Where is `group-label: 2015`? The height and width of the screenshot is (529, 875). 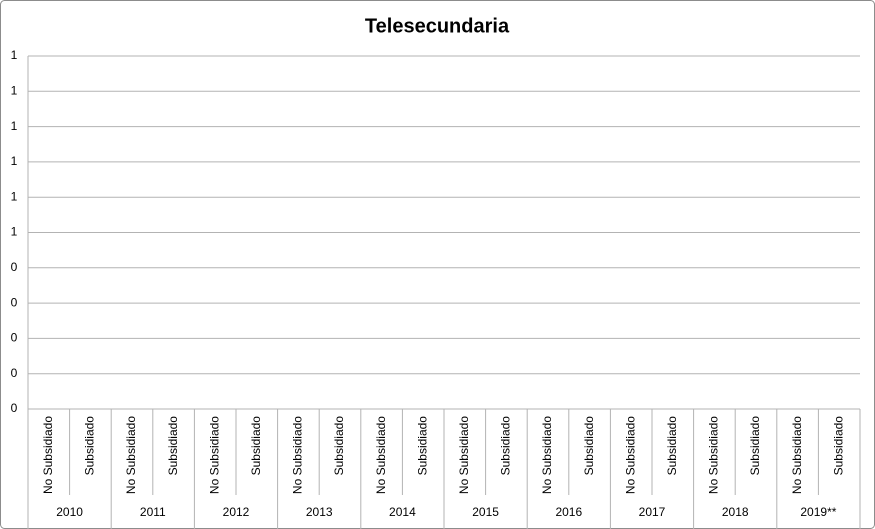 group-label: 2015 is located at coordinates (485, 512).